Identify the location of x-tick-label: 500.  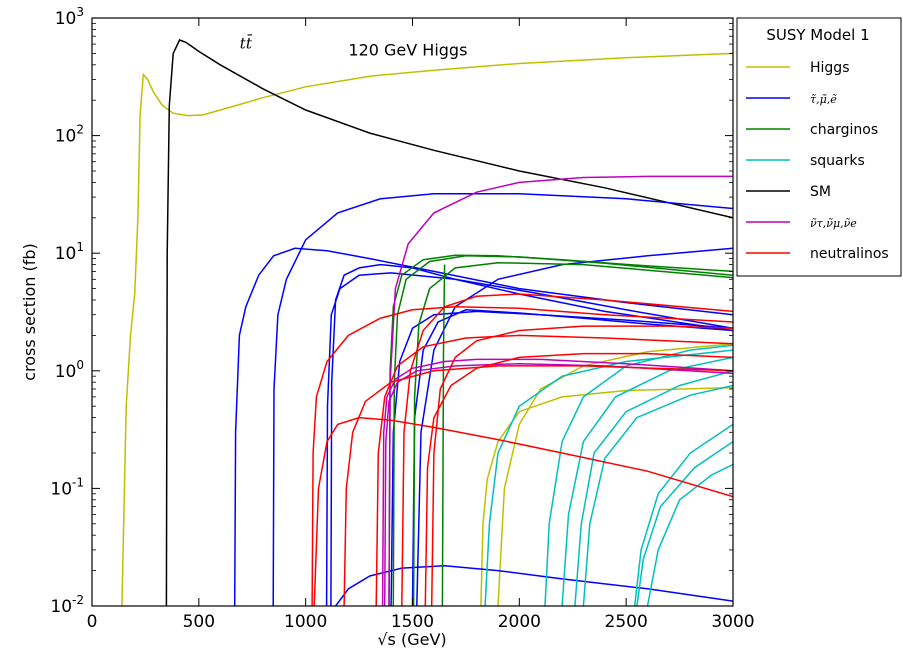
(199, 622).